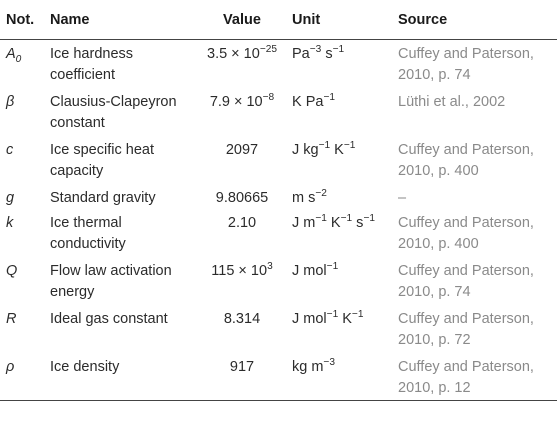  What do you see at coordinates (339, 20) in the screenshot?
I see `header-unit: Unit` at bounding box center [339, 20].